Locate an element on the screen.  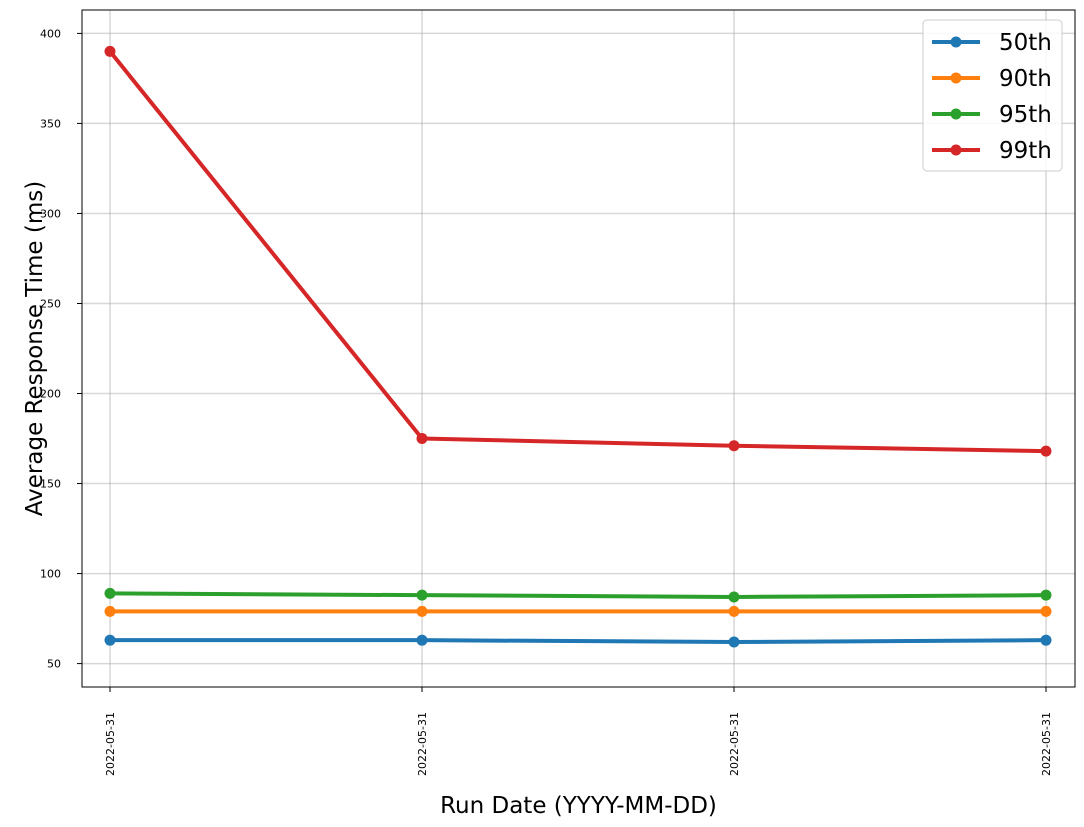
legend-label: 50th is located at coordinates (1025, 43).